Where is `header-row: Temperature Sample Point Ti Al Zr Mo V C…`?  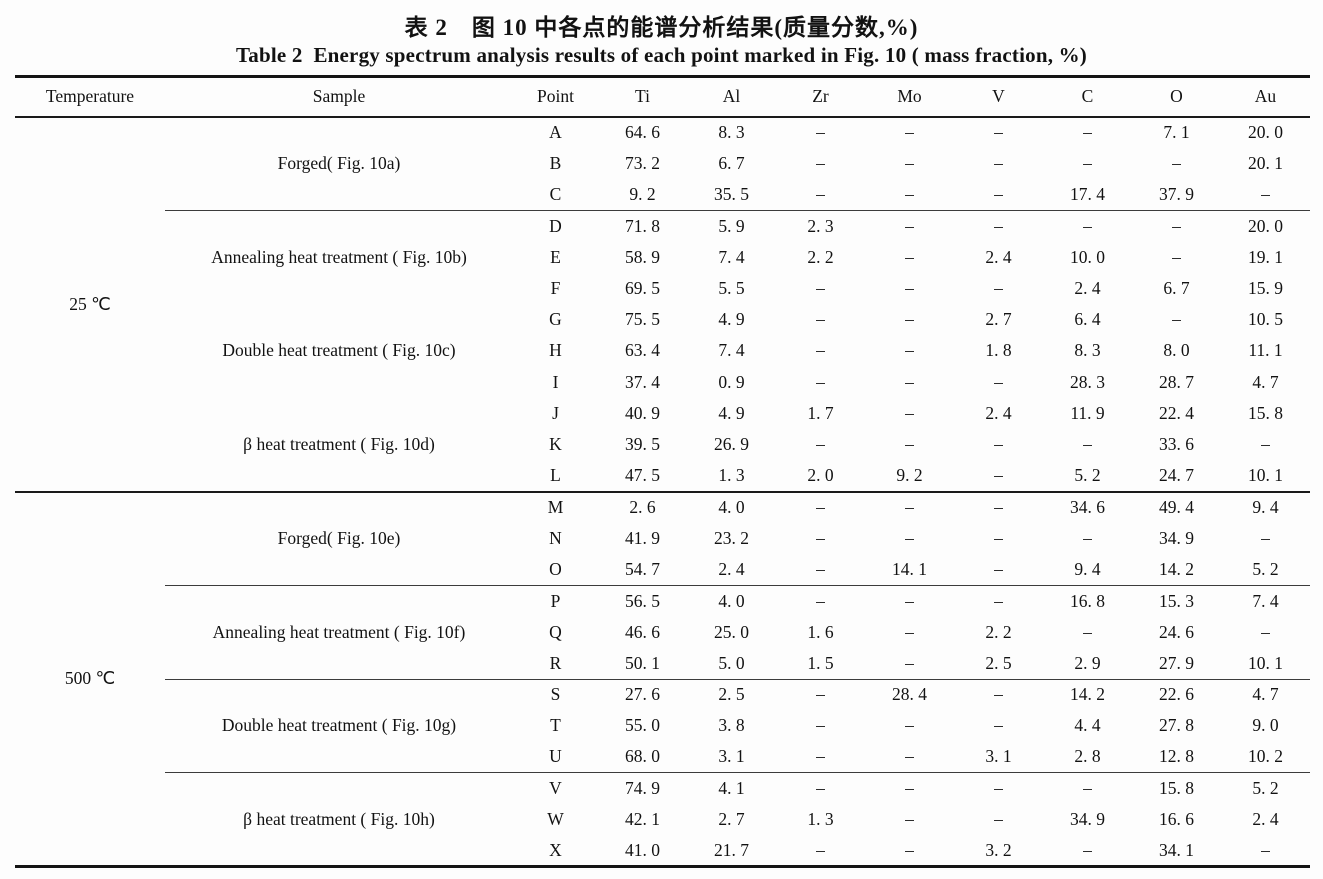 header-row: Temperature Sample Point Ti Al Zr Mo V C… is located at coordinates (662, 97).